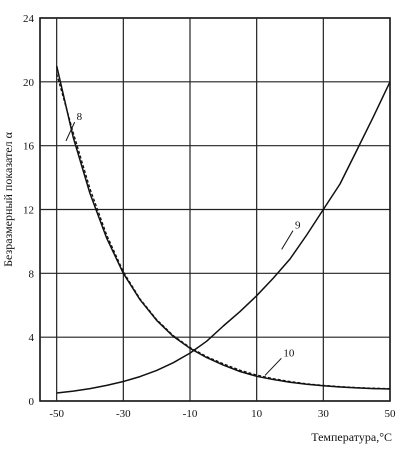 The width and height of the screenshot is (402, 453). I want to click on x-axis-title: Температура,°C, so click(351, 437).